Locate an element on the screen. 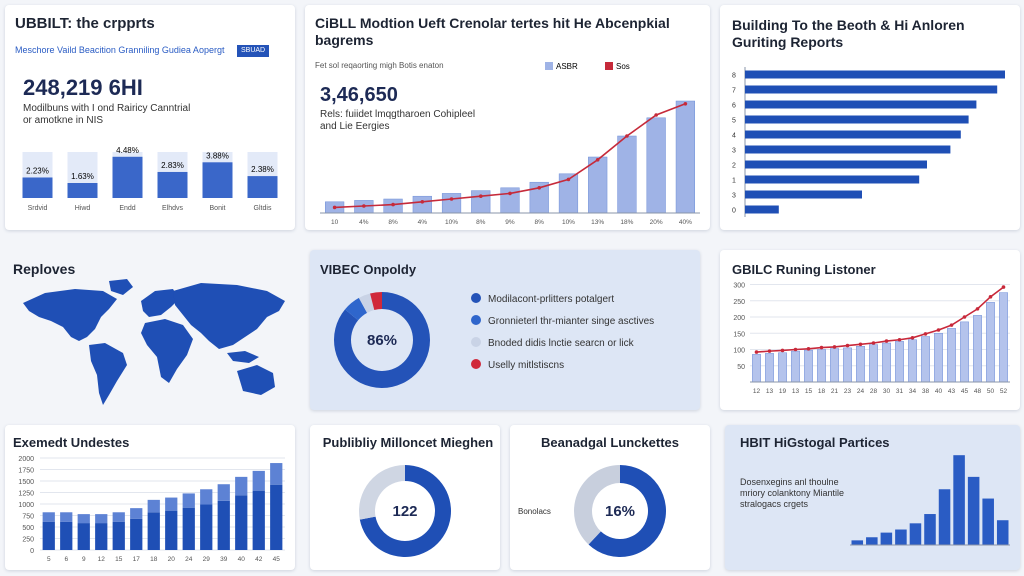 This screenshot has height=576, width=1024. x-tick-label: 9 is located at coordinates (84, 559).